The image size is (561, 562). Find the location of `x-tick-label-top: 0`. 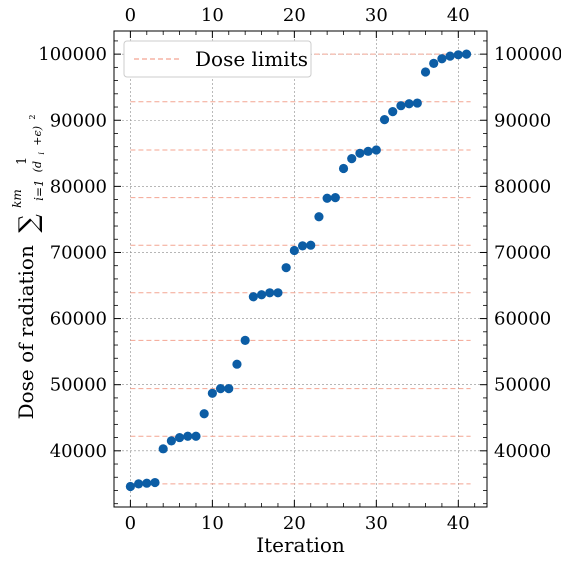

x-tick-label-top: 0 is located at coordinates (130, 15).